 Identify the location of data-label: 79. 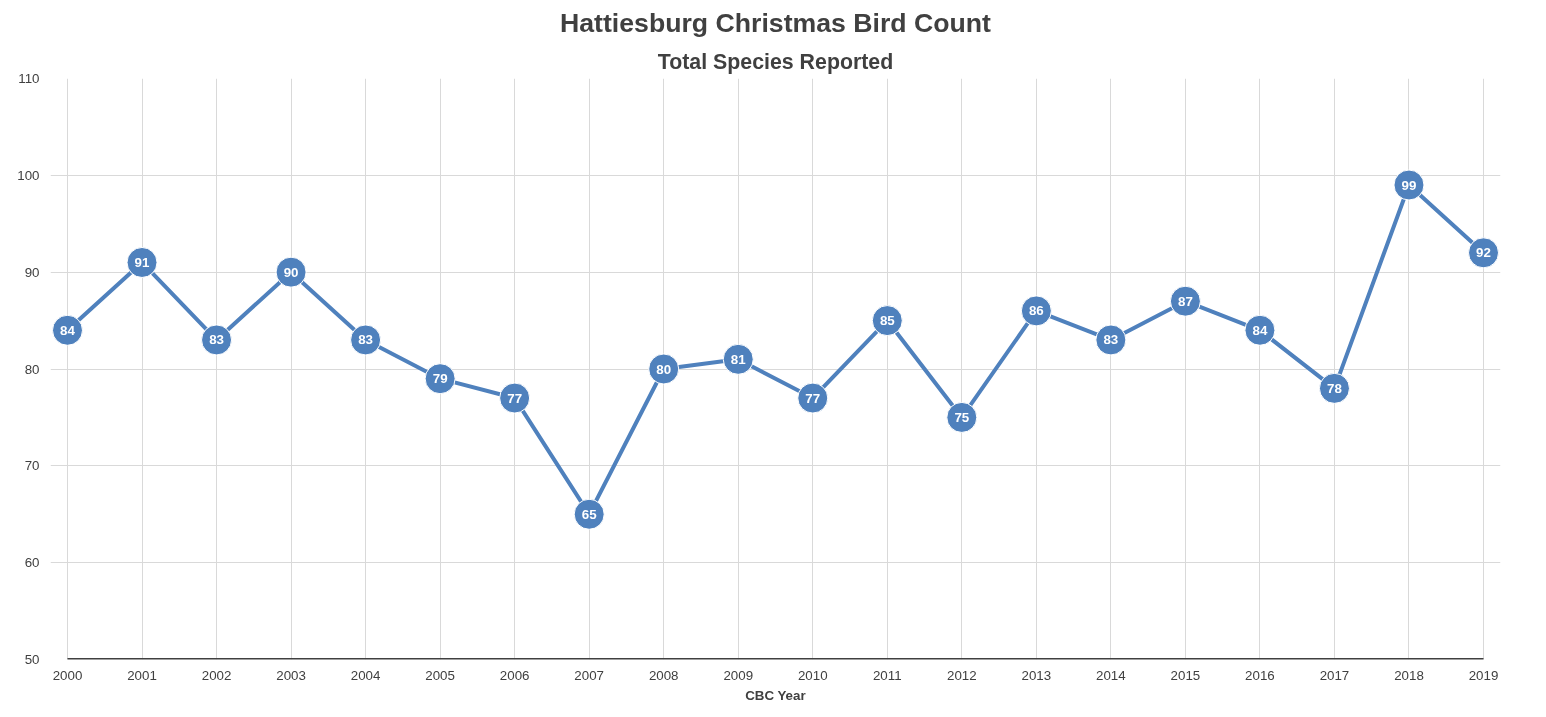
(440, 379).